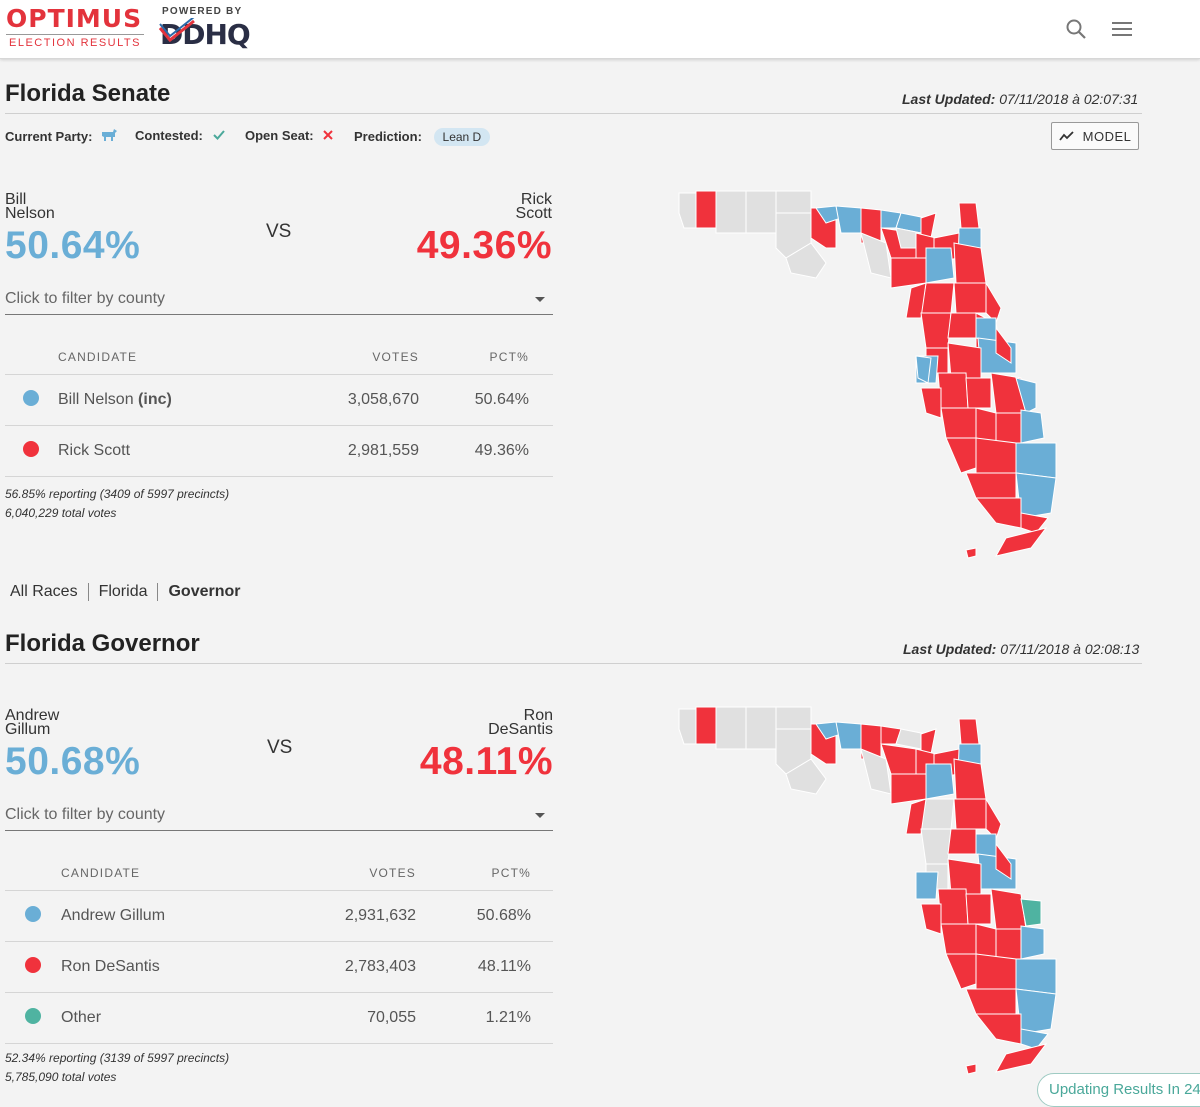  I want to click on senate-county-map, so click(868, 375).